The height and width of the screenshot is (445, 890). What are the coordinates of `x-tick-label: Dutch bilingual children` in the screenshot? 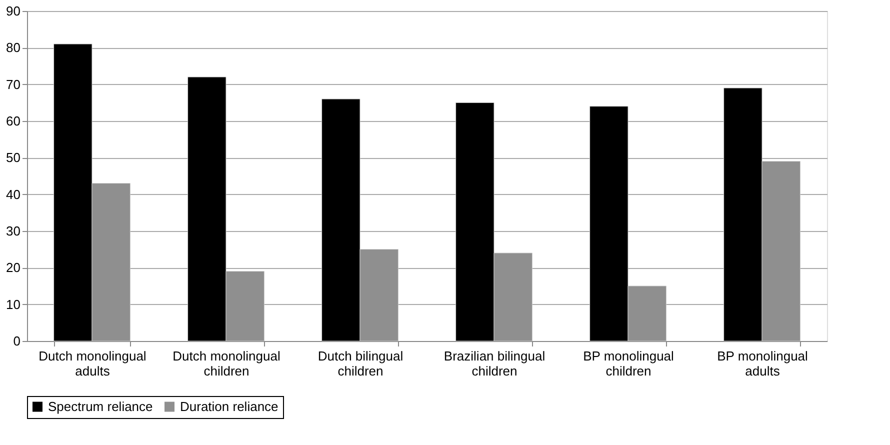 It's located at (361, 363).